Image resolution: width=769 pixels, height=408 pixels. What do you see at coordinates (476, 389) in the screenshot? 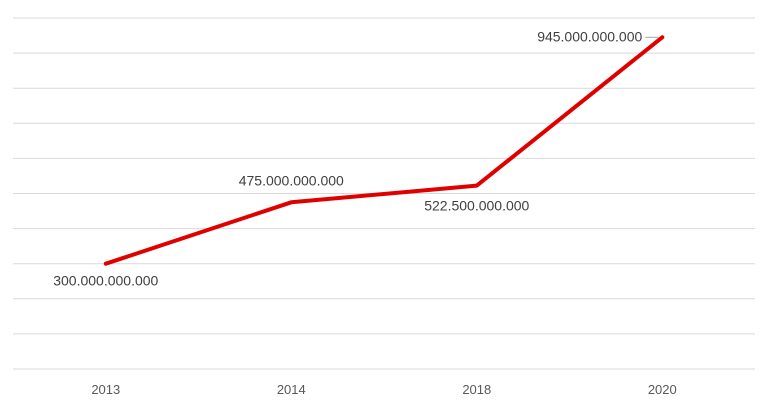
I see `x-tick-label: 2018` at bounding box center [476, 389].